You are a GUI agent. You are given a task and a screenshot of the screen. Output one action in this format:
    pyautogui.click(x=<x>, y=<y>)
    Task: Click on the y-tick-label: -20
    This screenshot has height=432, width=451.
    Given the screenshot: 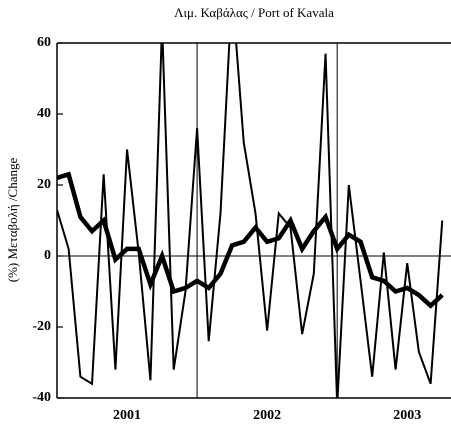 What is the action you would take?
    pyautogui.click(x=41, y=326)
    